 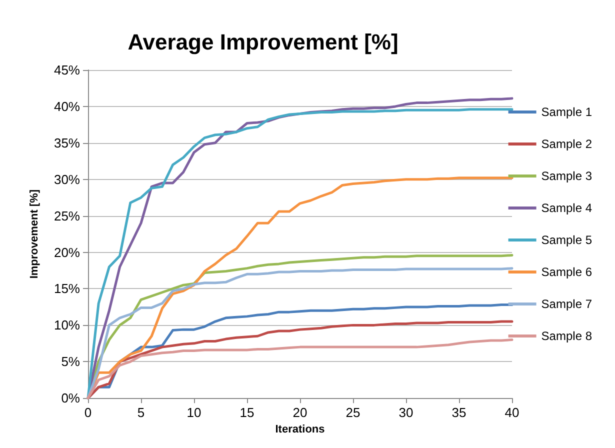 What do you see at coordinates (566, 240) in the screenshot?
I see `legend-label: Sample 5` at bounding box center [566, 240].